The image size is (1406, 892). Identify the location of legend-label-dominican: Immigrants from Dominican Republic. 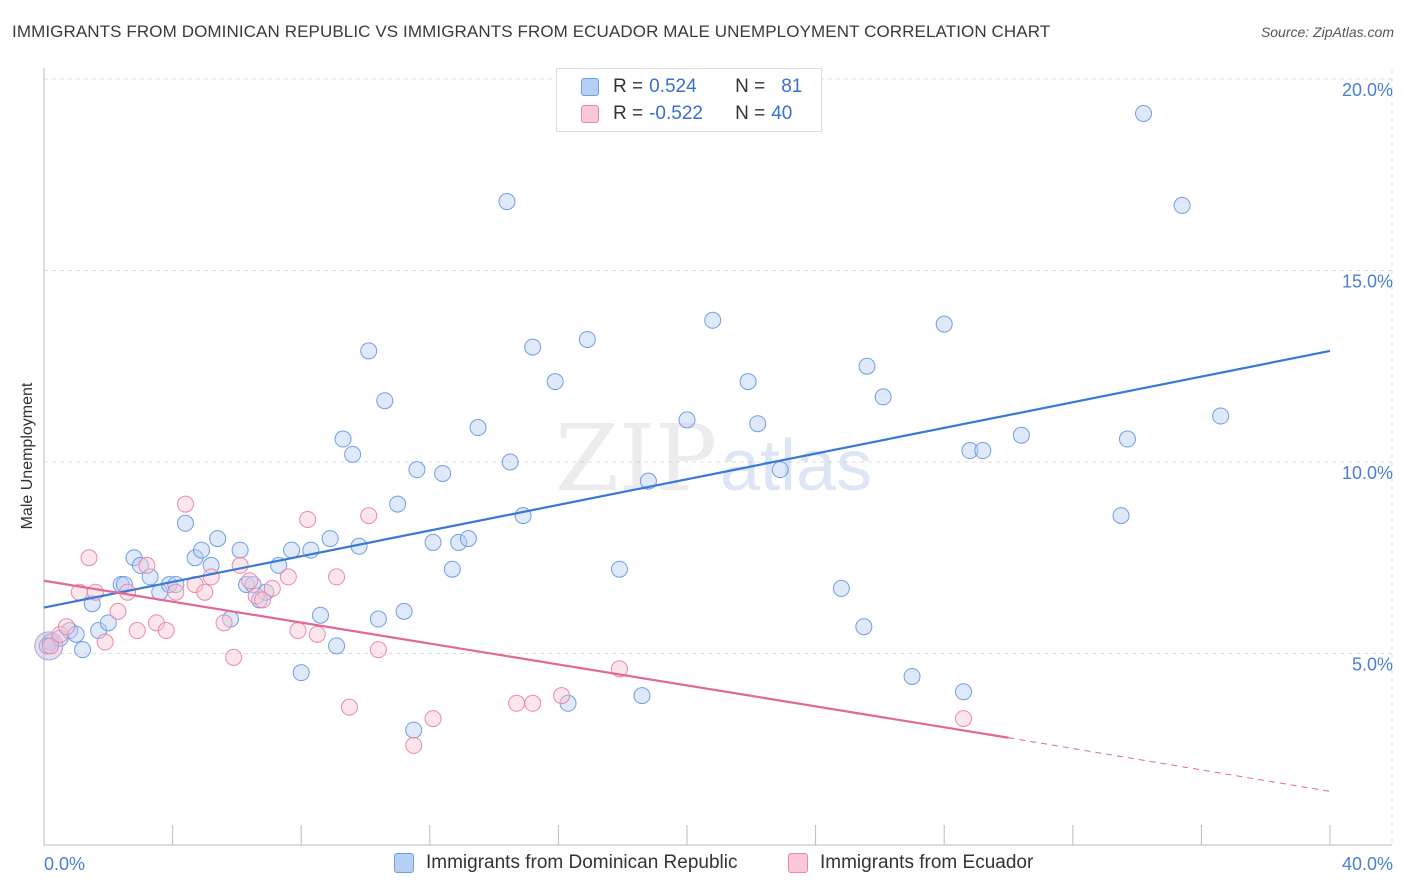
(582, 862).